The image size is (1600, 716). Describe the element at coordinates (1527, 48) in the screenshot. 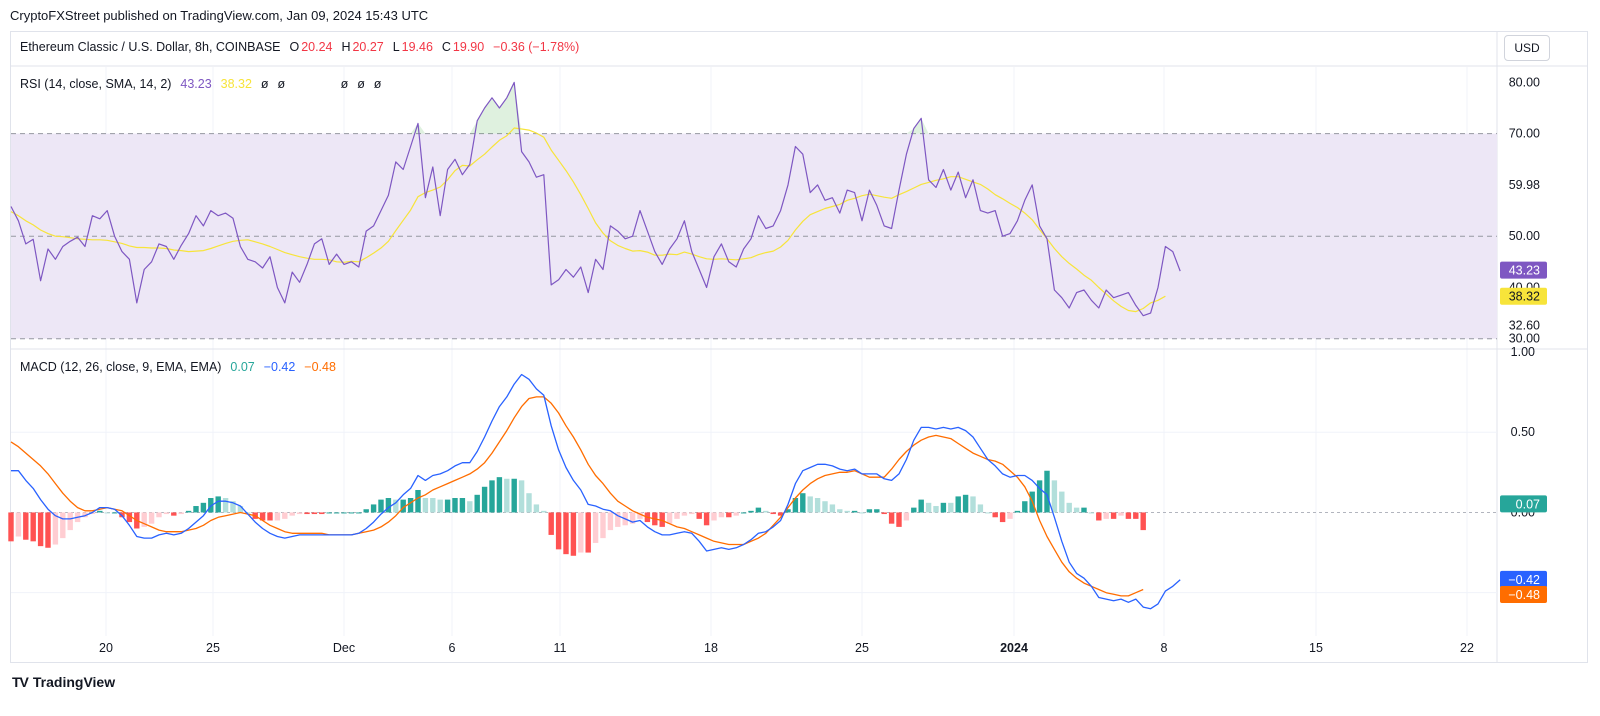

I see `currency-button: USD` at that location.